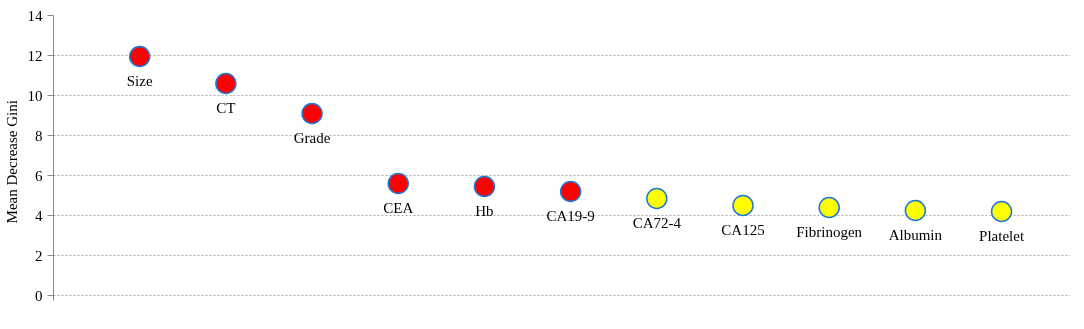  Describe the element at coordinates (35, 55) in the screenshot. I see `y-tick-label: 12` at that location.